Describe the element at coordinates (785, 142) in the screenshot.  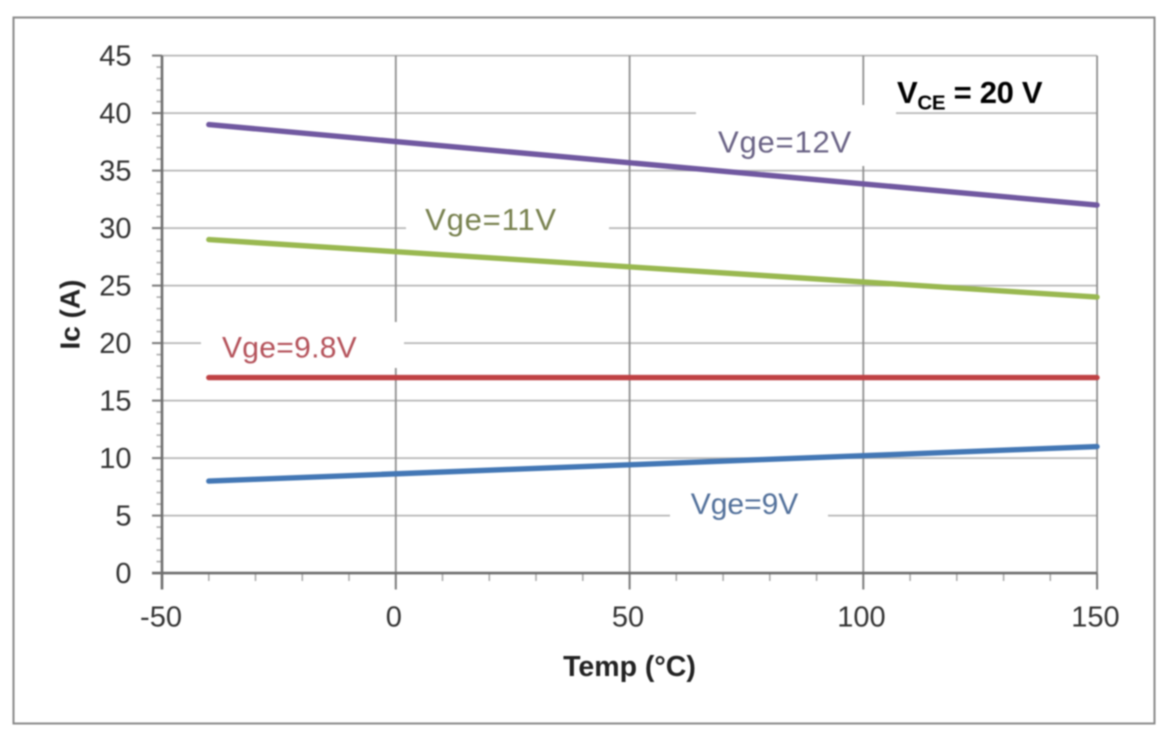
I see `svg-text: Vge=12V` at that location.